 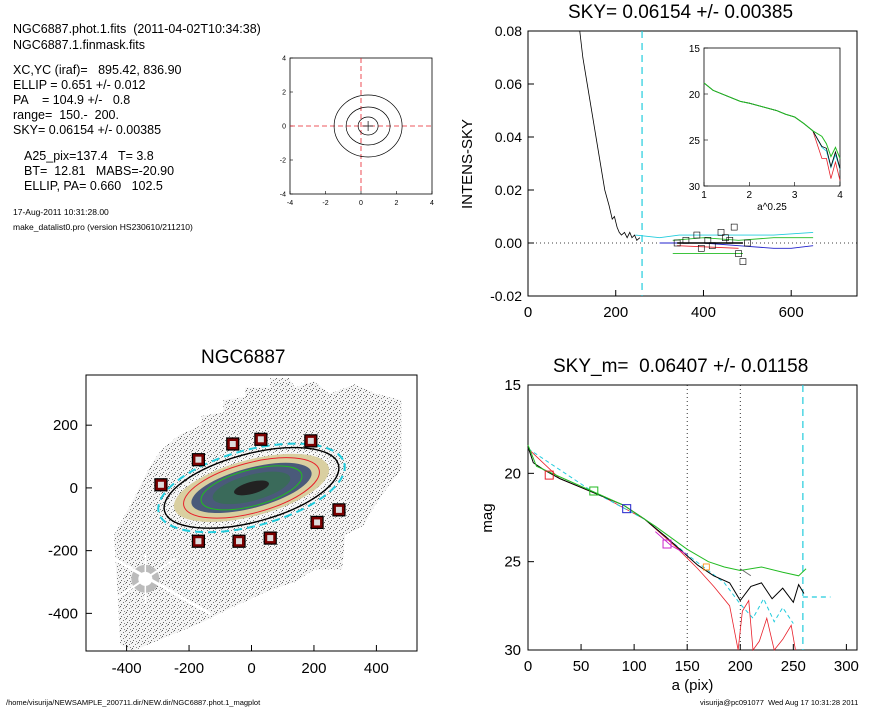 What do you see at coordinates (508, 31) in the screenshot?
I see `sky-ytick-label: 0.08` at bounding box center [508, 31].